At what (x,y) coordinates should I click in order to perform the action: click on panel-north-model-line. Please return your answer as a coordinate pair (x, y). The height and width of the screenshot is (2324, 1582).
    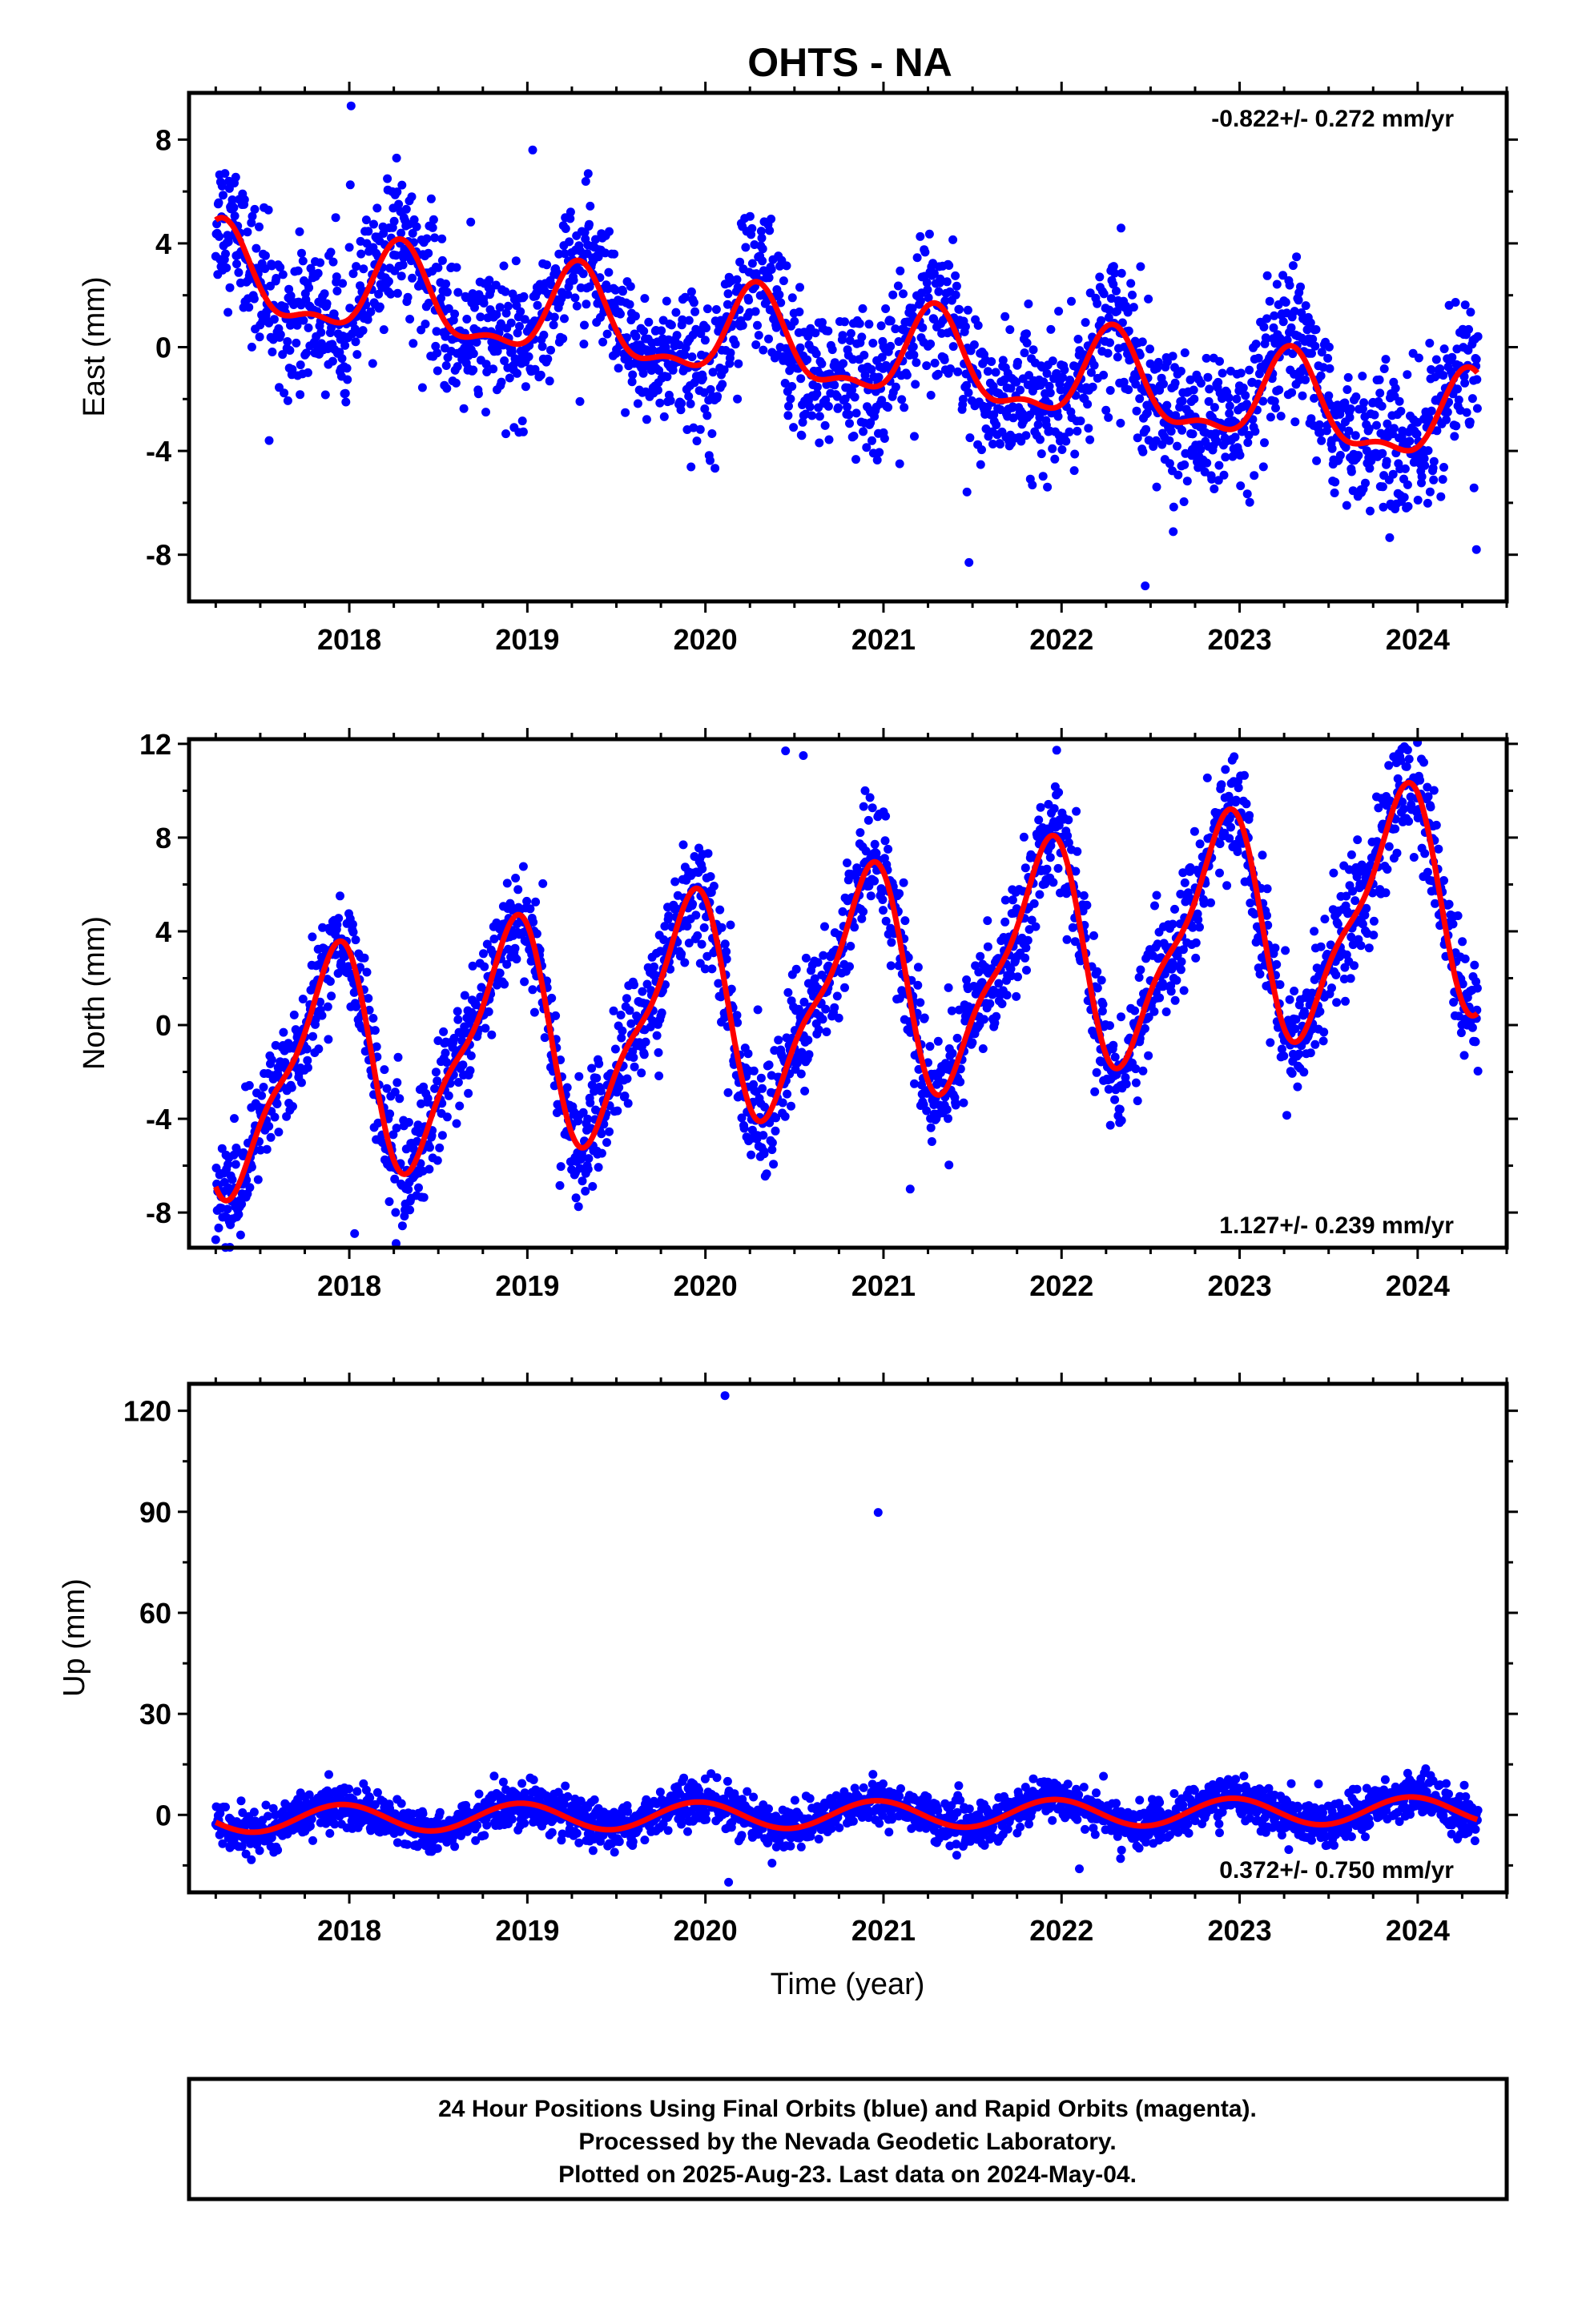
    Looking at the image, I should click on (846, 991).